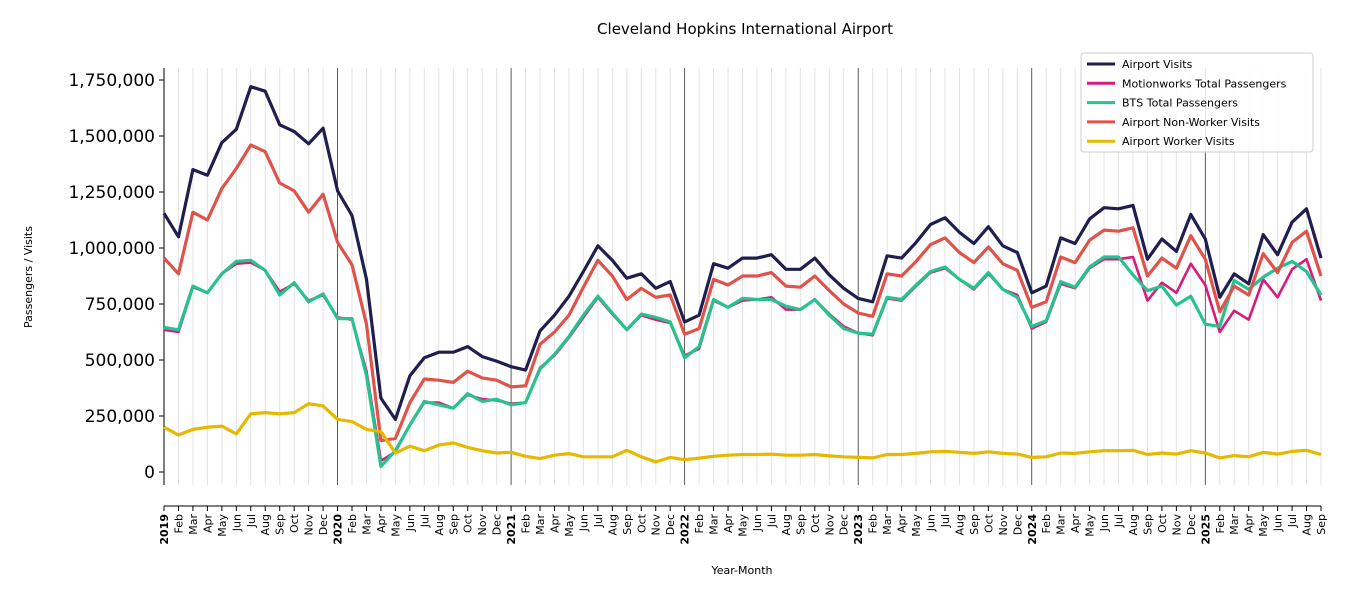 This screenshot has width=1350, height=600. I want to click on y-tick-label: 1,250,000, so click(111, 193).